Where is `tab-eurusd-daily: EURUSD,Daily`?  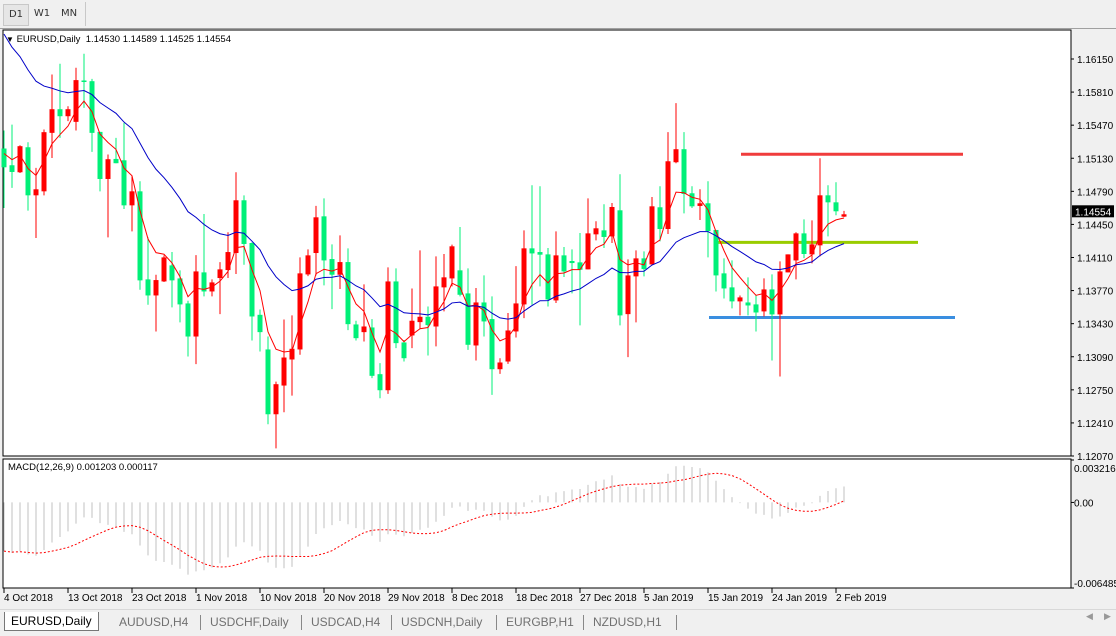
tab-eurusd-daily: EURUSD,Daily is located at coordinates (51, 621).